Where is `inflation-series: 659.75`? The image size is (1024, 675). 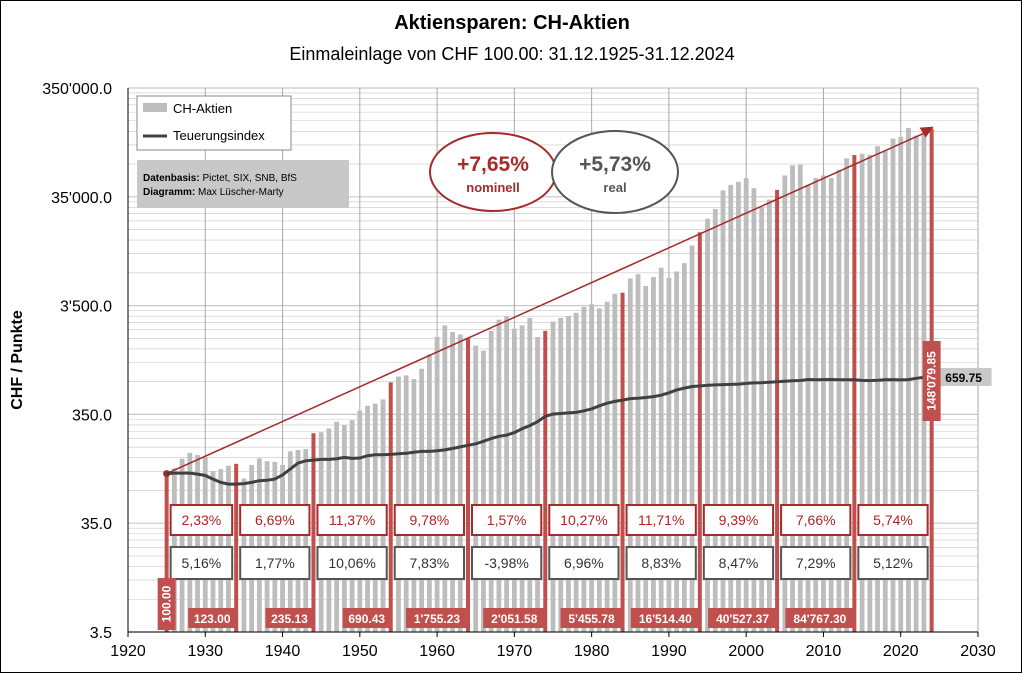 inflation-series: 659.75 is located at coordinates (579, 426).